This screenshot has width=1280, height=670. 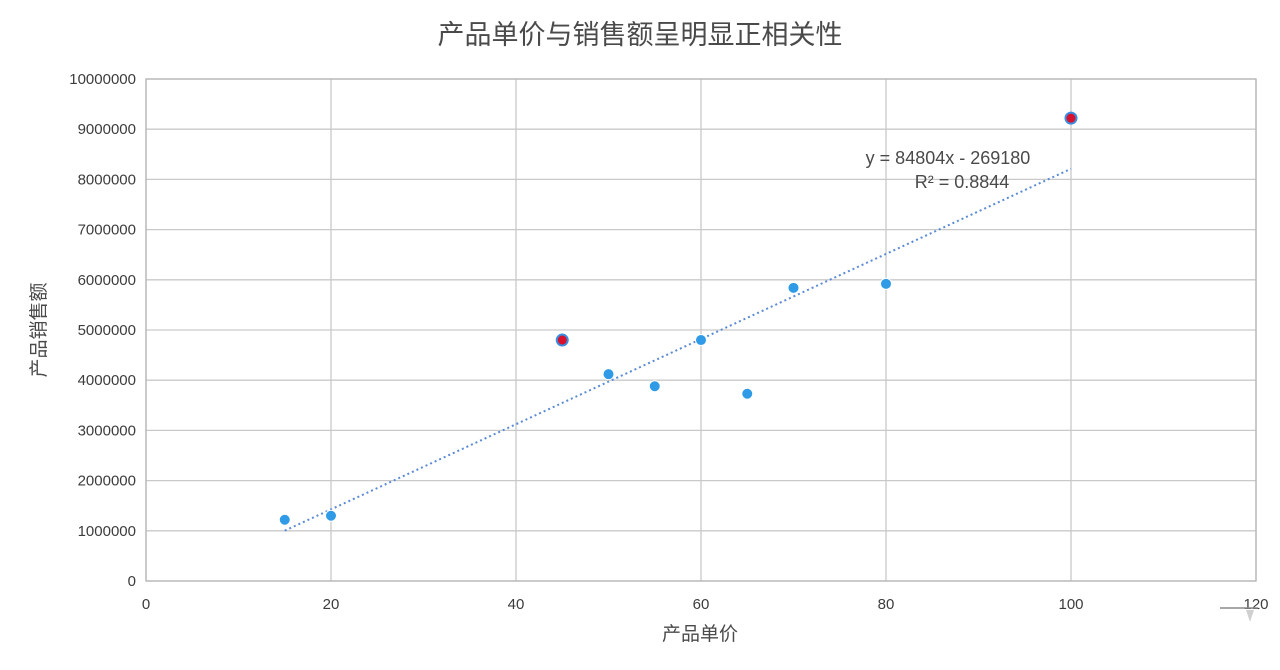 I want to click on trendline-r-squared: R² = 0.8844, so click(x=962, y=182).